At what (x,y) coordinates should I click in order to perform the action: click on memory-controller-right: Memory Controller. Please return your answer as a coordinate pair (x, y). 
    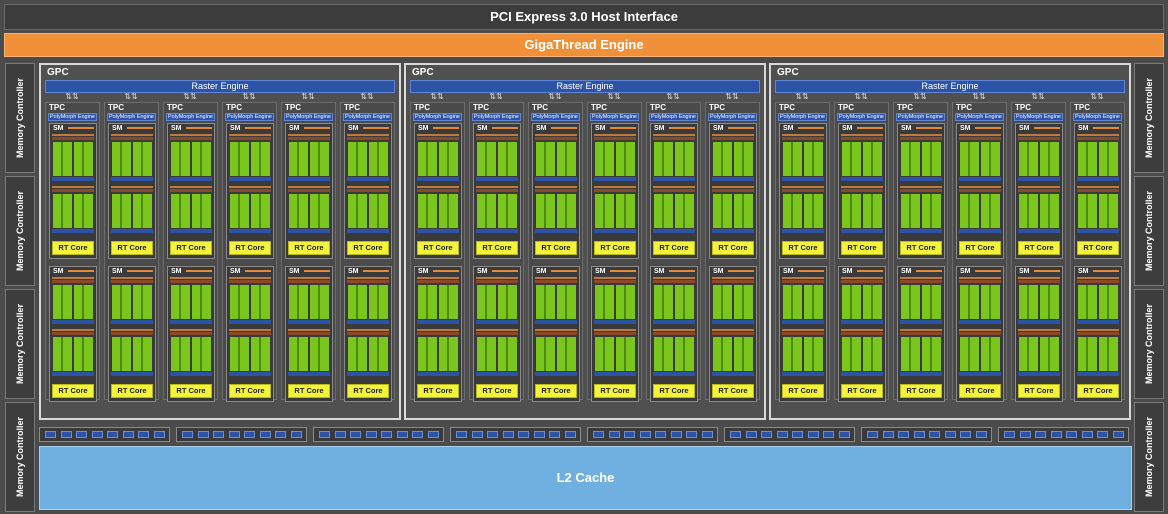
    Looking at the image, I should click on (1149, 457).